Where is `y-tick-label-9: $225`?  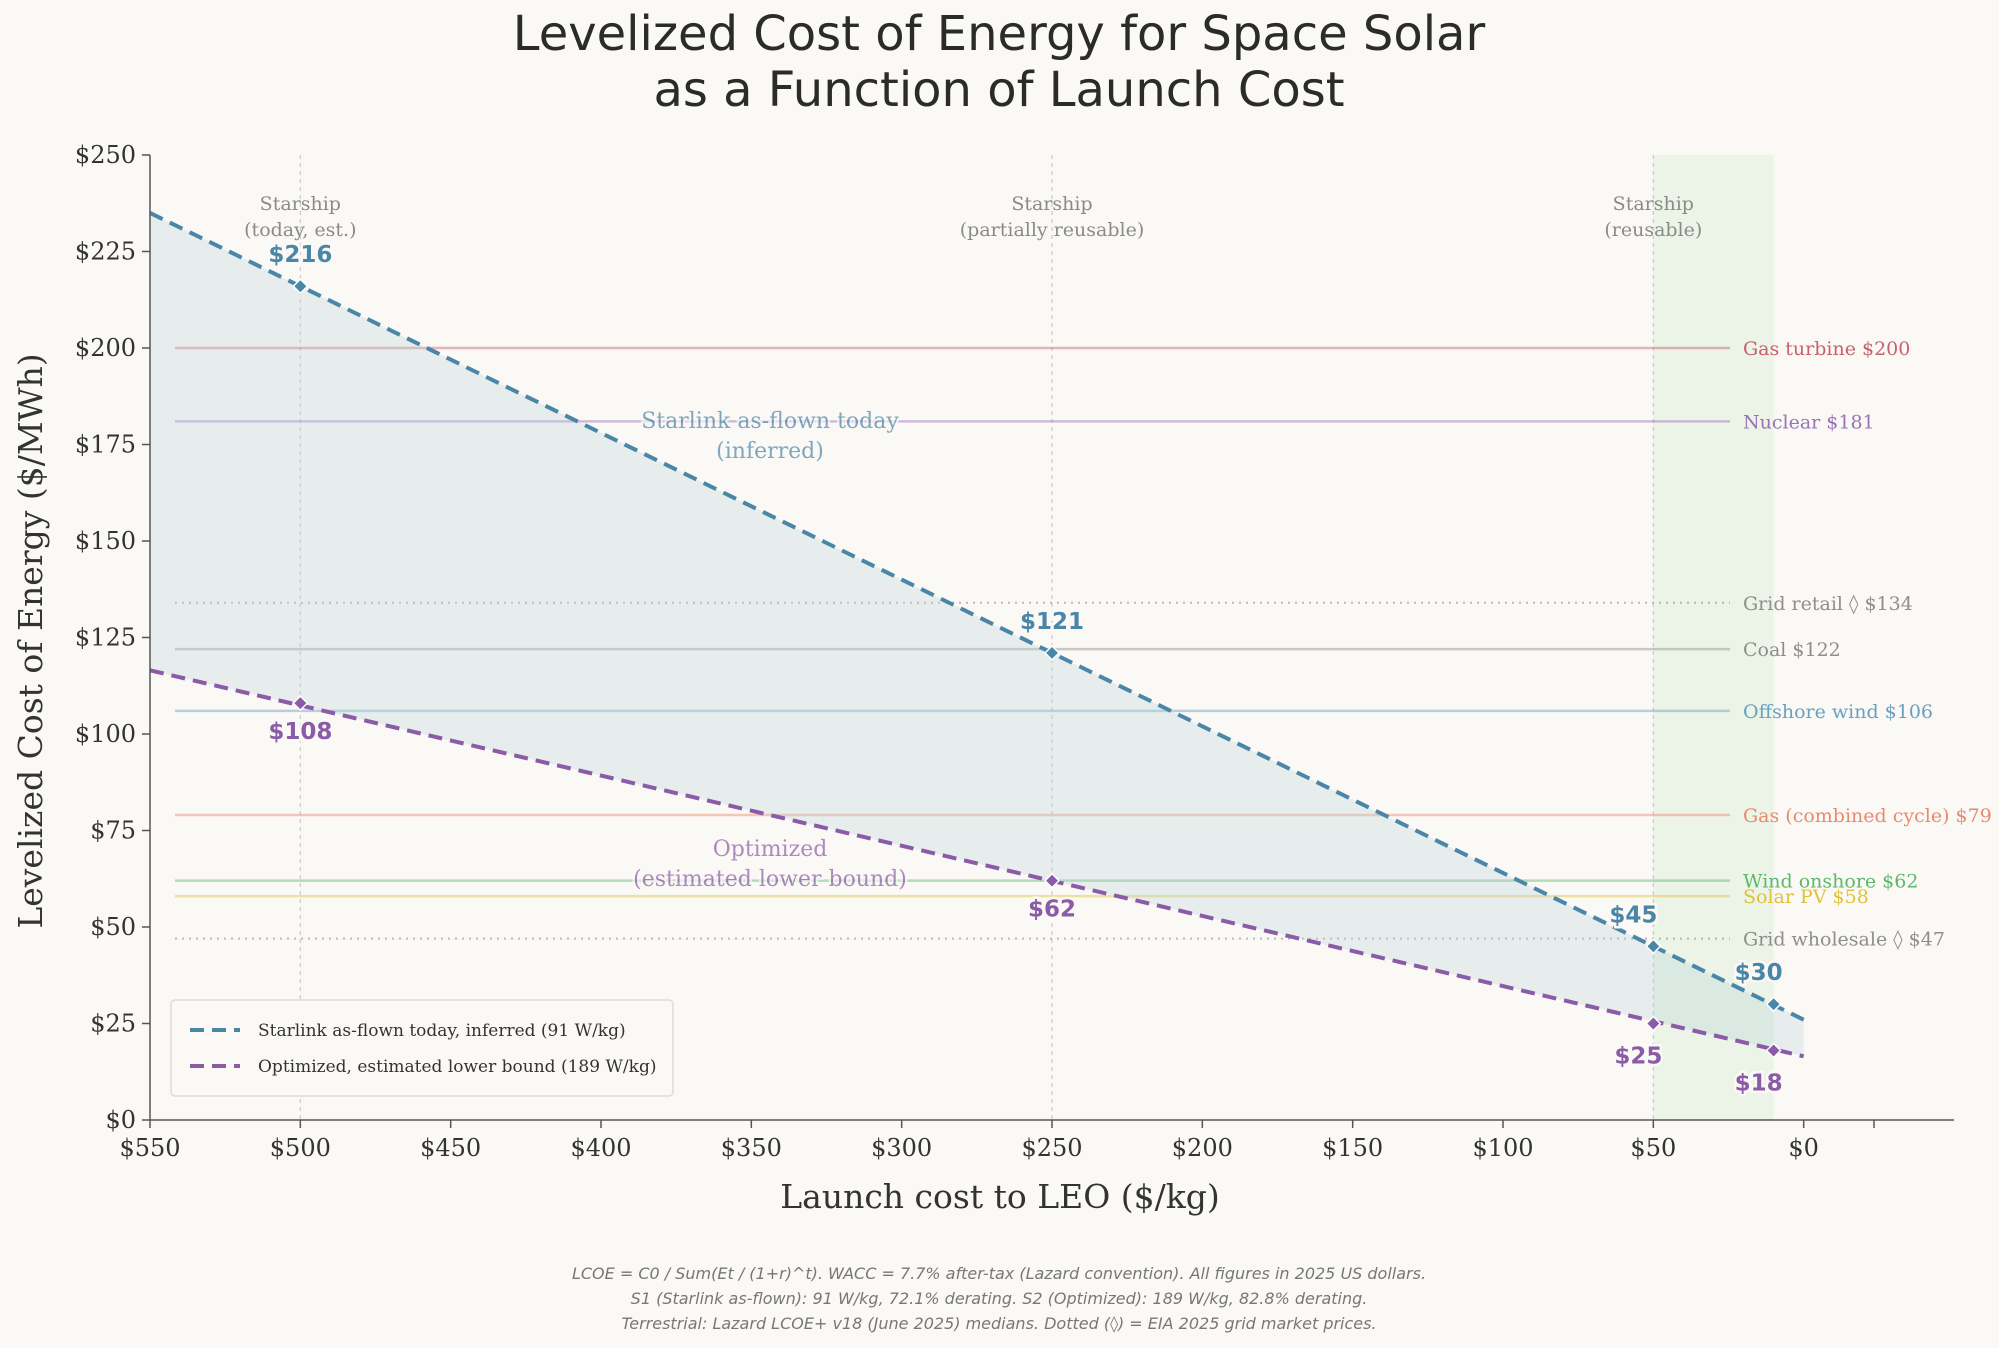
y-tick-label-9: $225 is located at coordinates (105, 252).